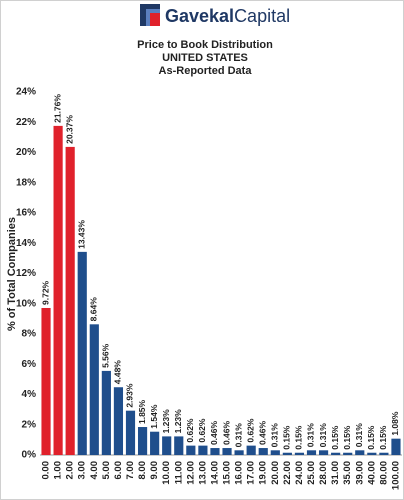  I want to click on value-label: 1.54%, so click(154, 416).